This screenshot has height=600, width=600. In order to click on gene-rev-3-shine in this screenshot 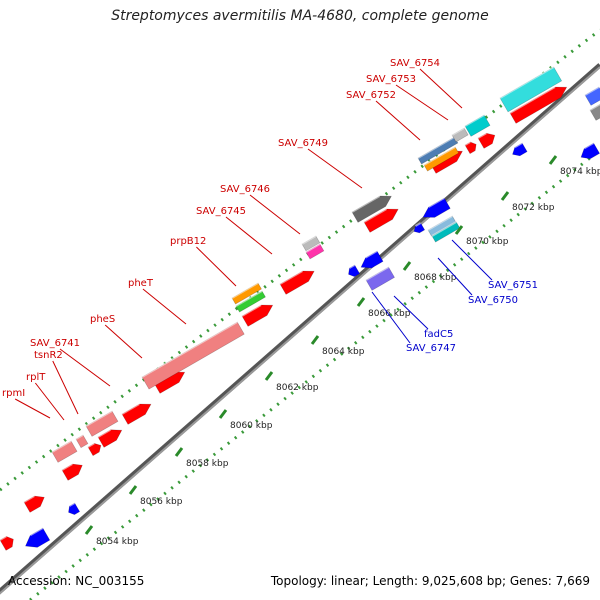, I will do `click(352, 266)`.